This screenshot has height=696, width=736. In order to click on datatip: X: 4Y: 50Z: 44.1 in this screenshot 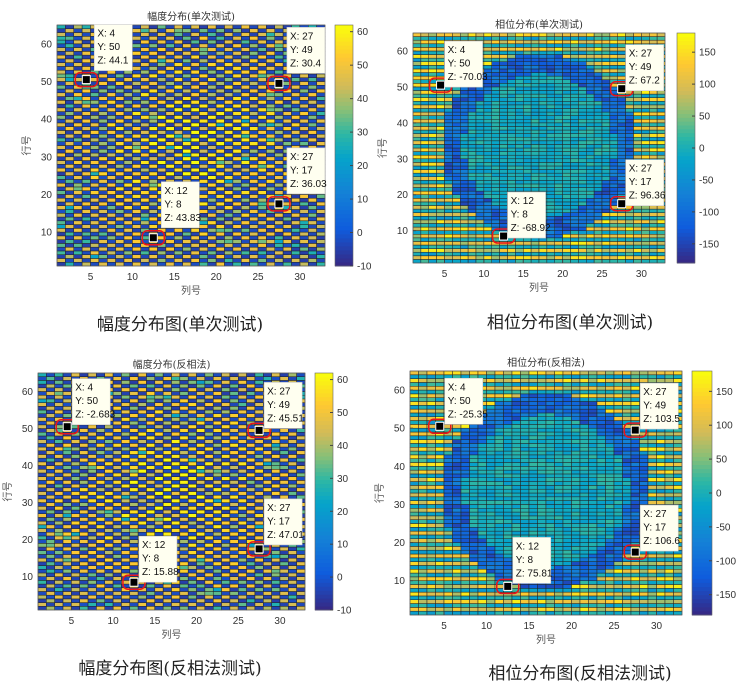, I will do `click(103, 56)`.